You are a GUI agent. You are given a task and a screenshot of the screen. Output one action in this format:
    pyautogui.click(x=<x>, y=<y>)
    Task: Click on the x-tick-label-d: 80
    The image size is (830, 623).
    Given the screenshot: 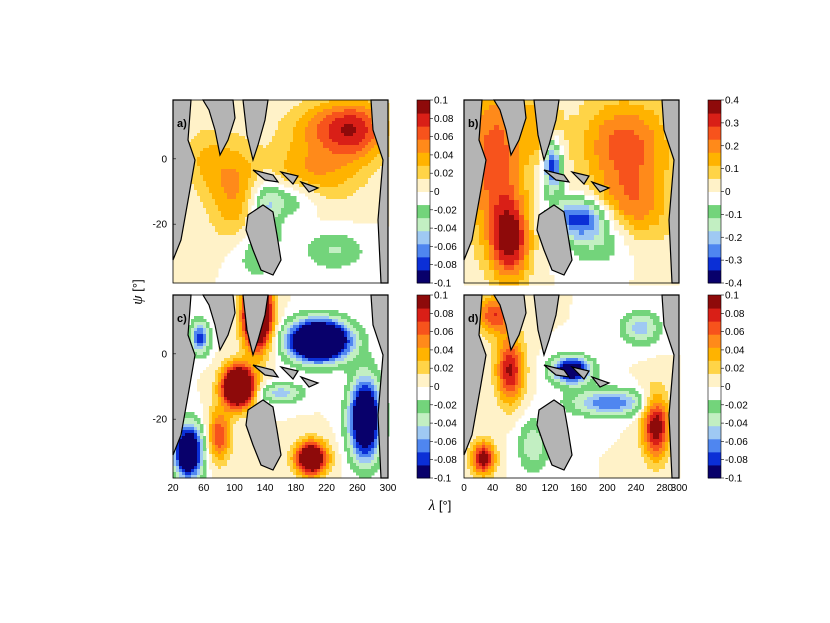 What is the action you would take?
    pyautogui.click(x=522, y=488)
    